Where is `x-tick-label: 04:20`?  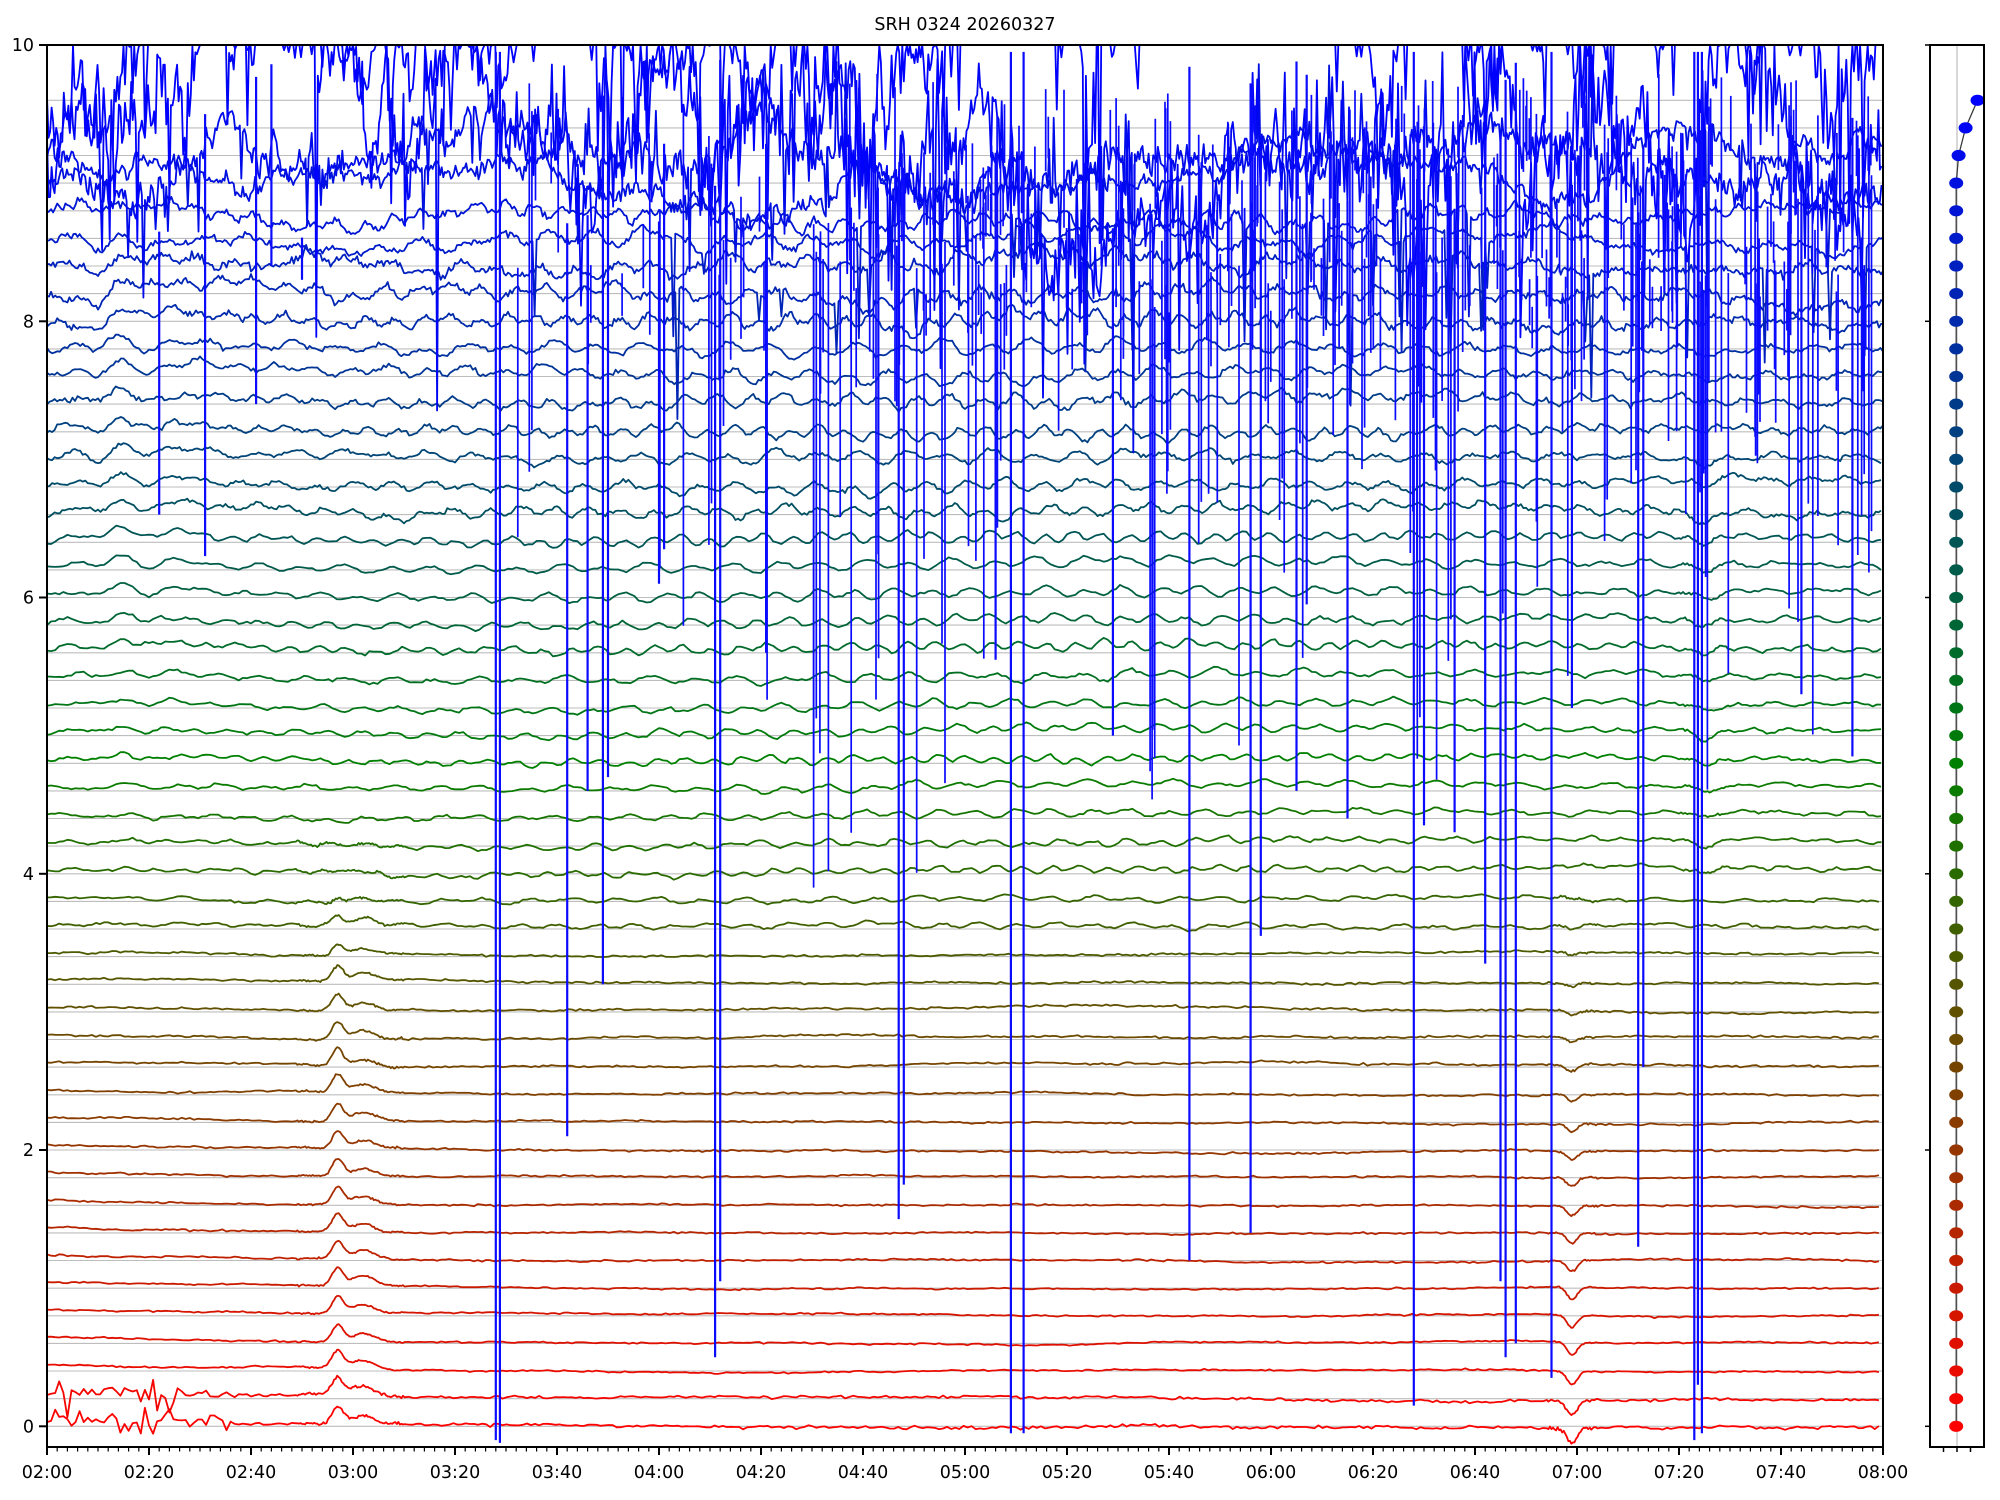
x-tick-label: 04:20 is located at coordinates (761, 1473).